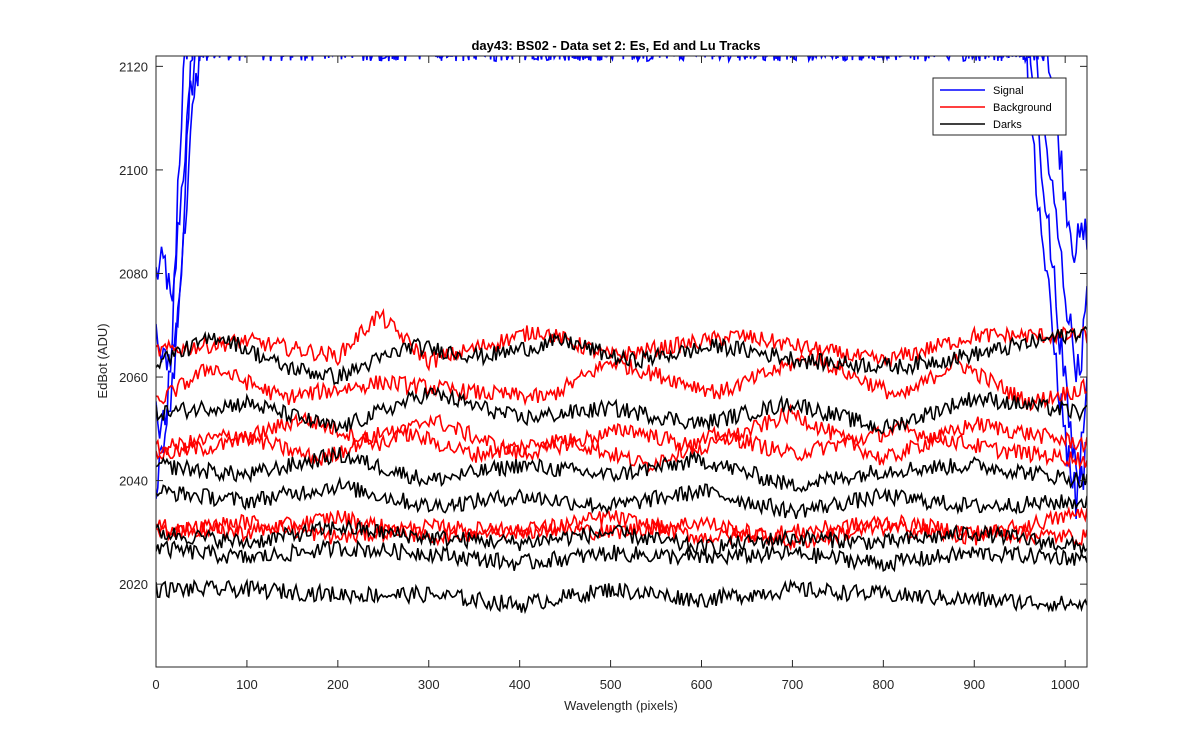  I want to click on legend-label-signal: Signal, so click(1008, 91).